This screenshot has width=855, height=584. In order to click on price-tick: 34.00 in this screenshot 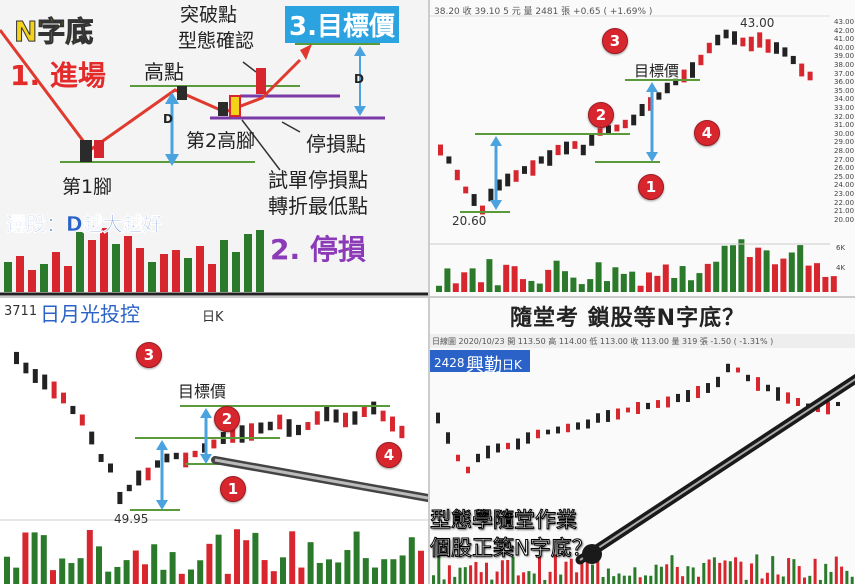, I will do `click(844, 99)`.